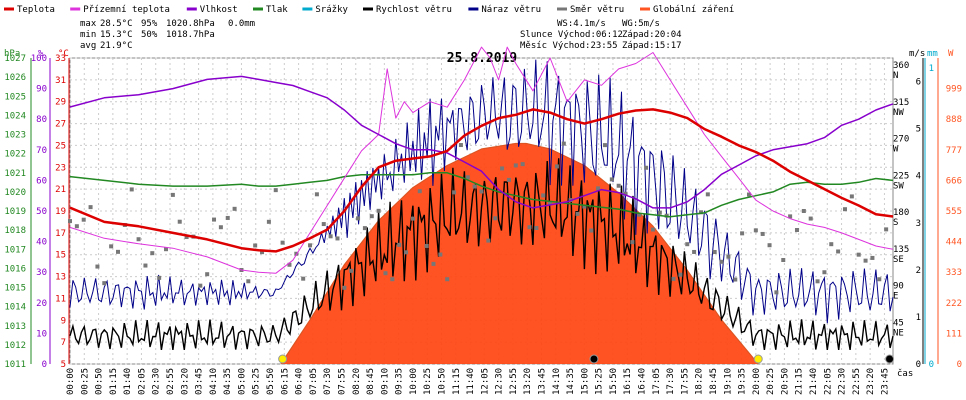 This screenshot has width=966, height=400. Describe the element at coordinates (41, 181) in the screenshot. I see `humidity-tick-label: 60` at that location.